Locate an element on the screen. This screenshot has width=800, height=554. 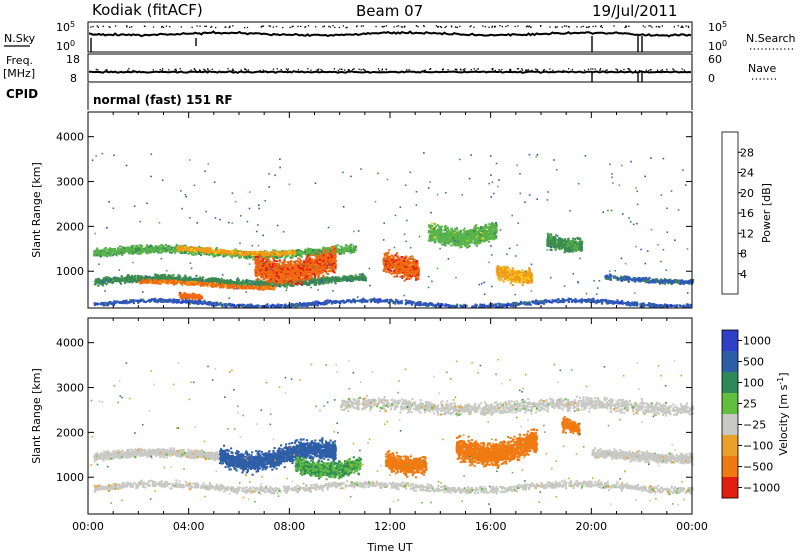
freq-tick-bottom: 8 is located at coordinates (73, 78).